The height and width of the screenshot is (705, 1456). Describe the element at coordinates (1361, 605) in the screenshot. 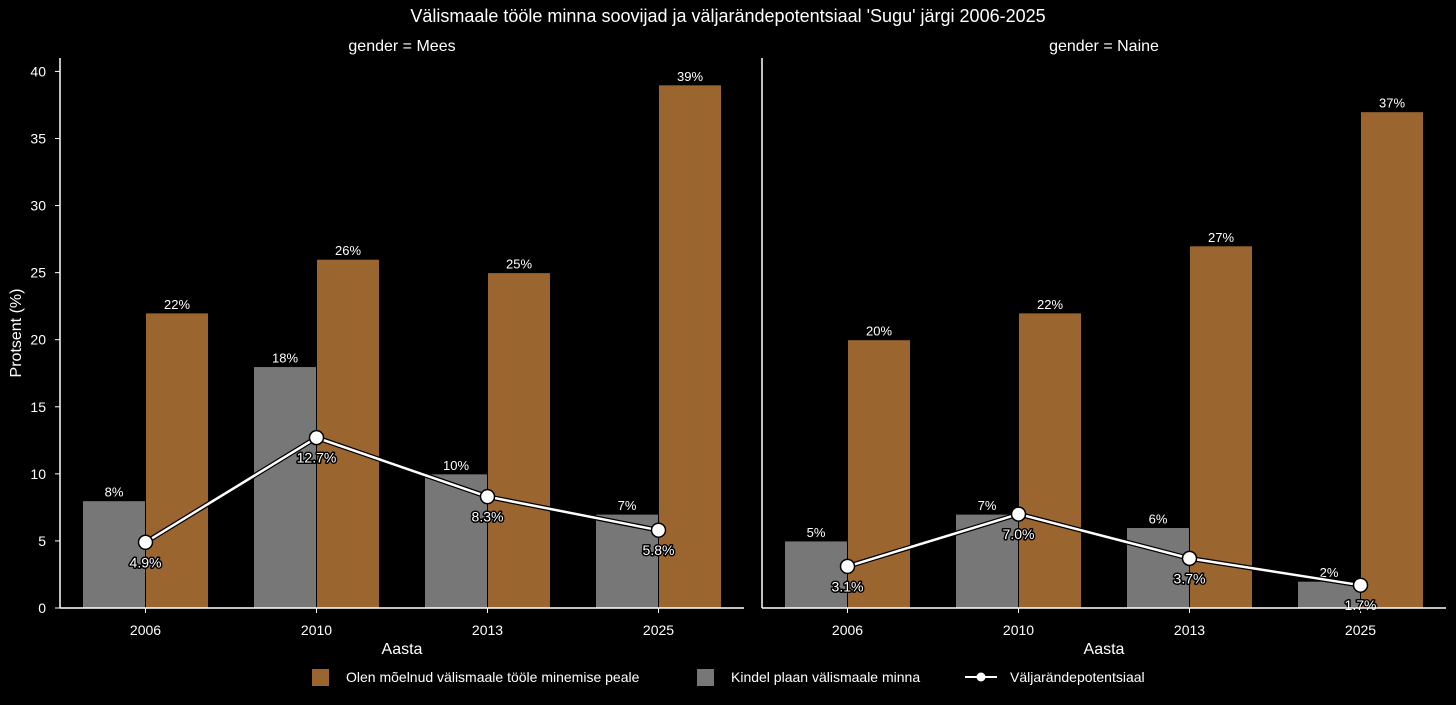

I see `potential-label: 1.7%` at that location.